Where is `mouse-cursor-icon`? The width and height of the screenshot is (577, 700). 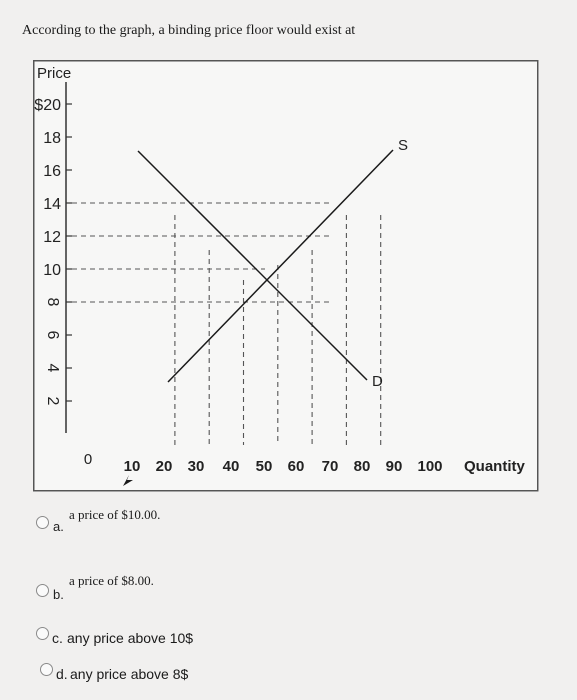
mouse-cursor-icon is located at coordinates (128, 480).